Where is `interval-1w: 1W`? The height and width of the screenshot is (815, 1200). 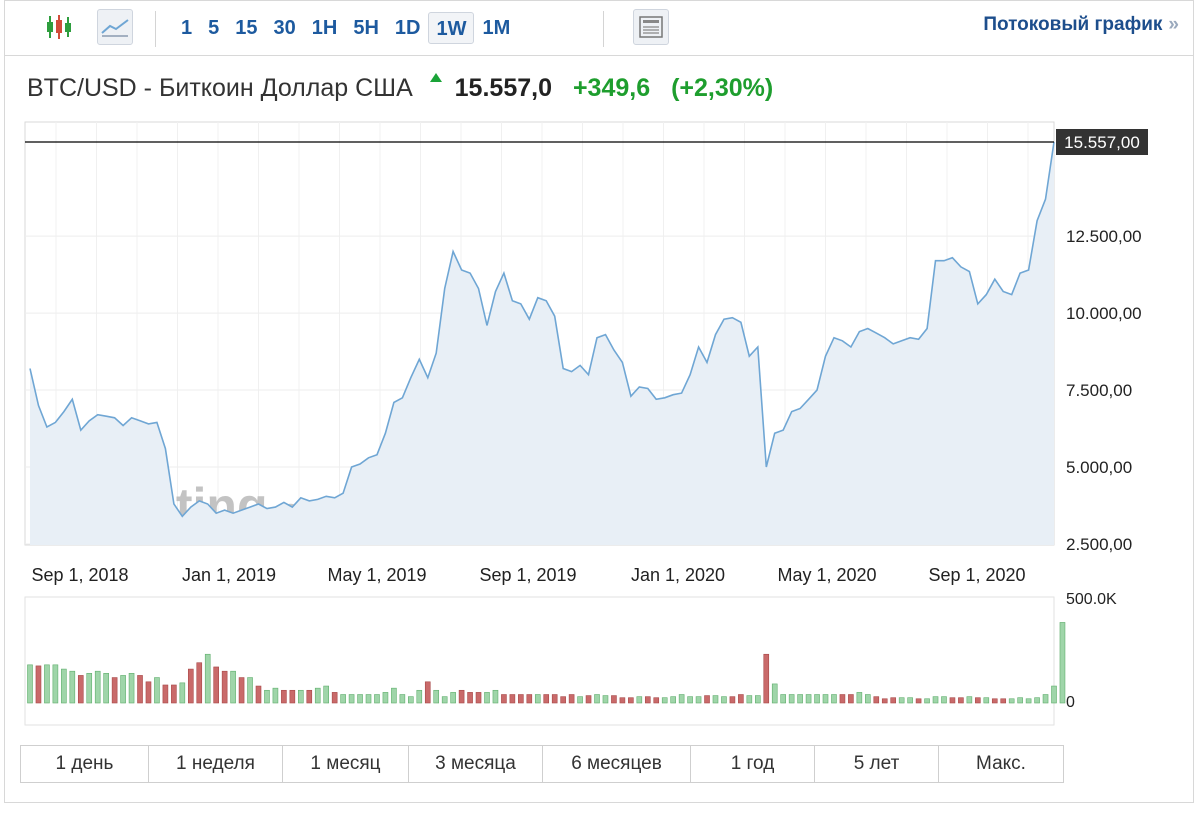 interval-1w: 1W is located at coordinates (451, 28).